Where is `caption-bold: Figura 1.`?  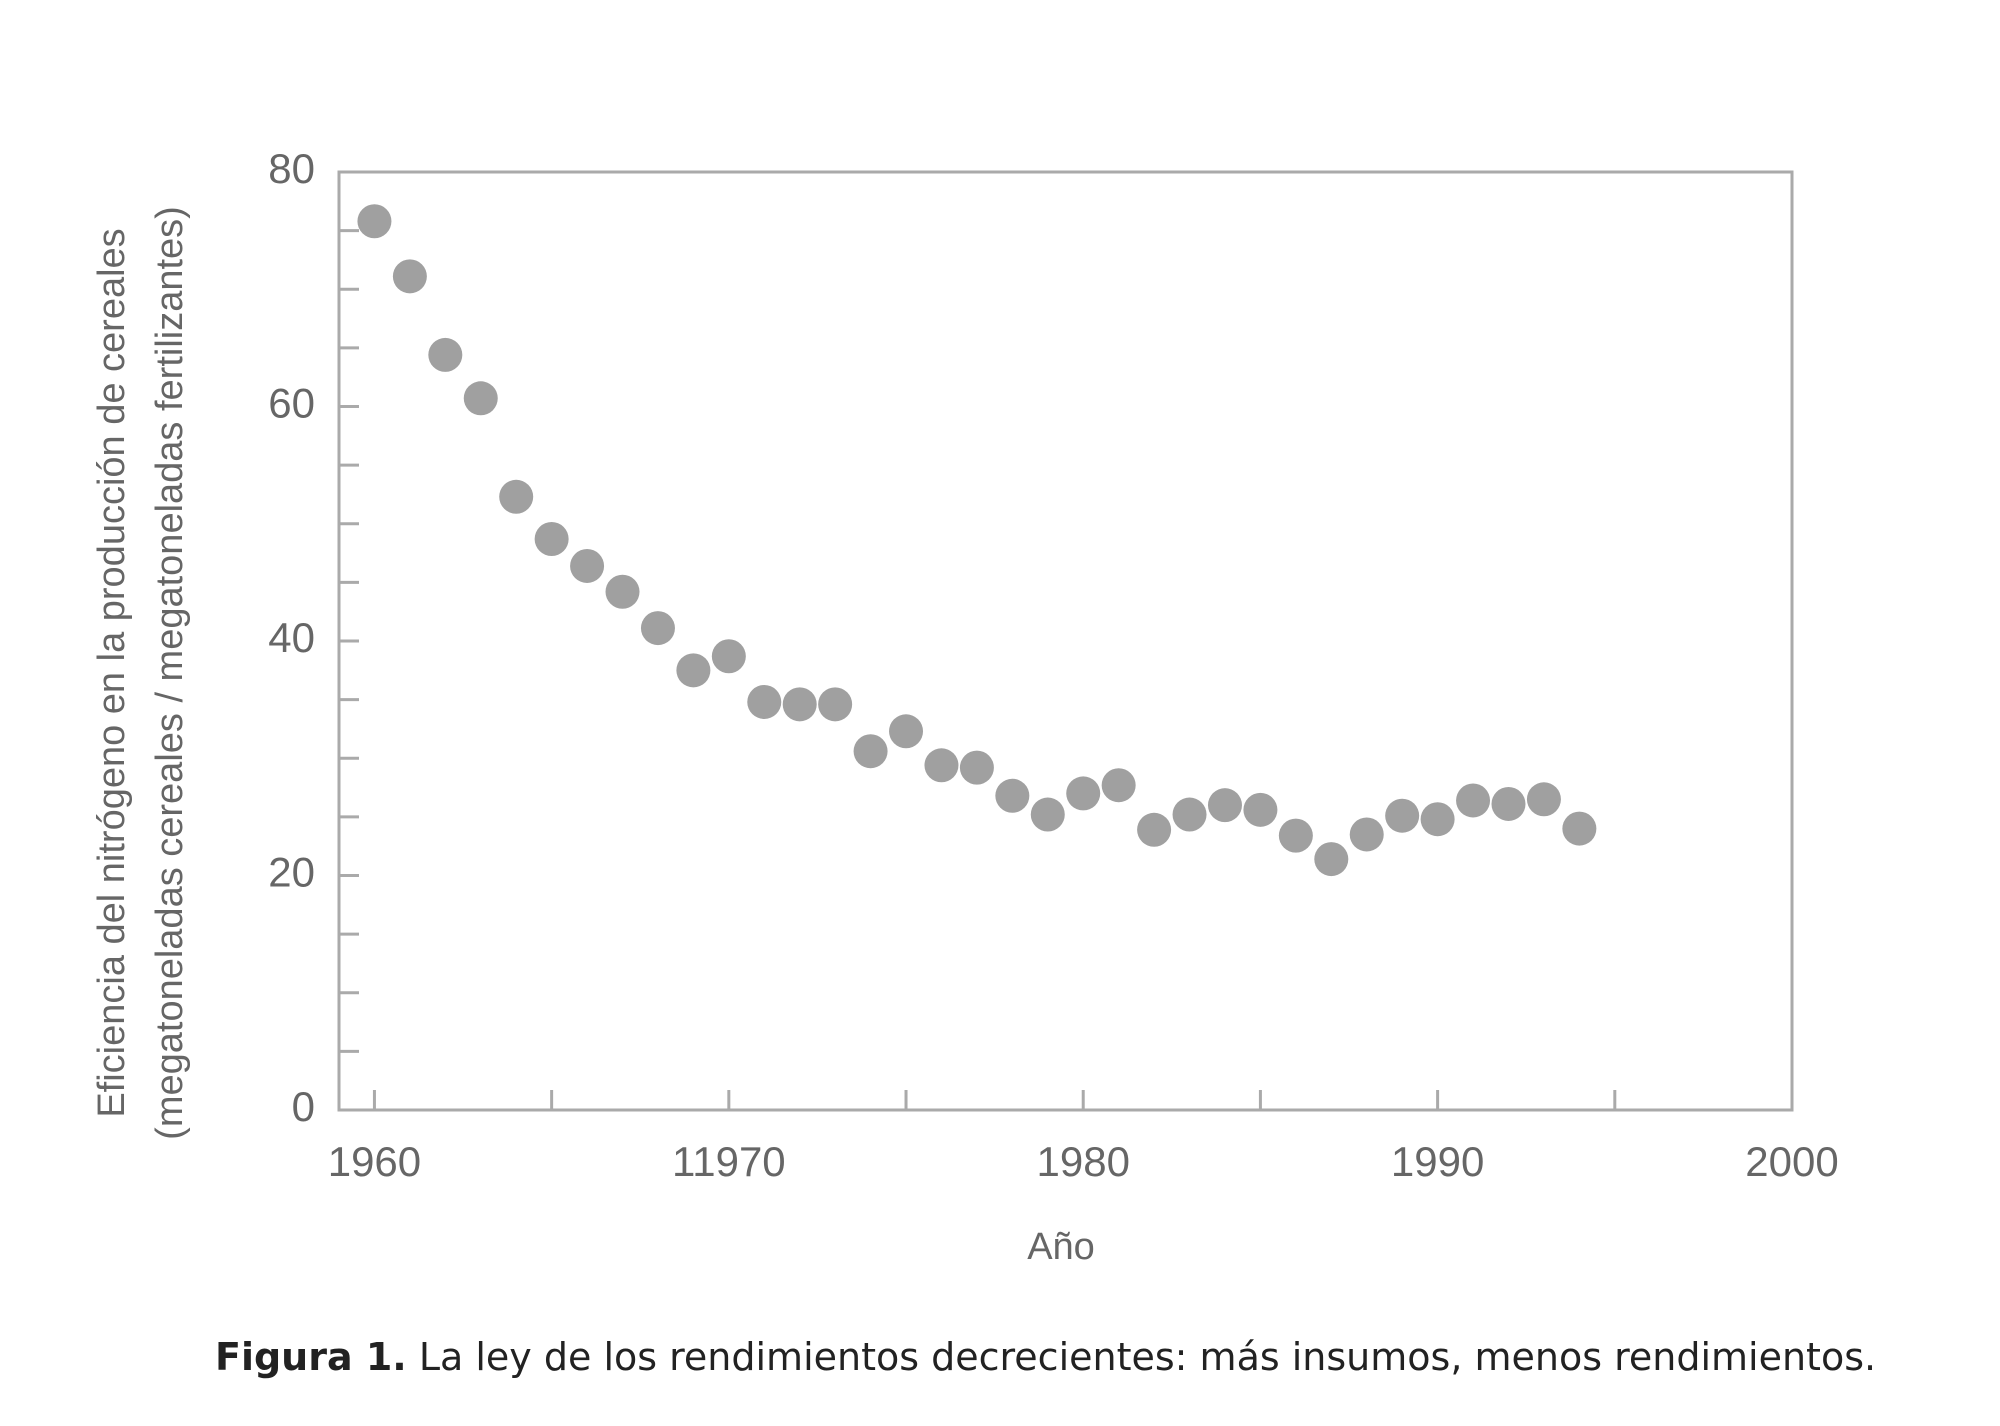
caption-bold: Figura 1. is located at coordinates (311, 1357).